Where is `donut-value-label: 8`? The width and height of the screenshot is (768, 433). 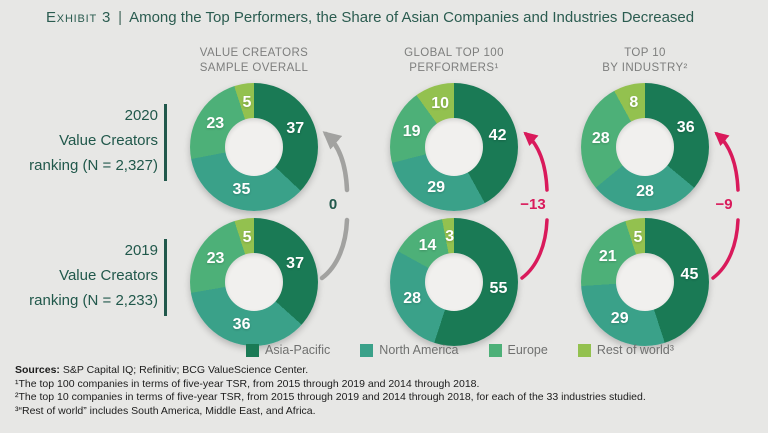 donut-value-label: 8 is located at coordinates (634, 103).